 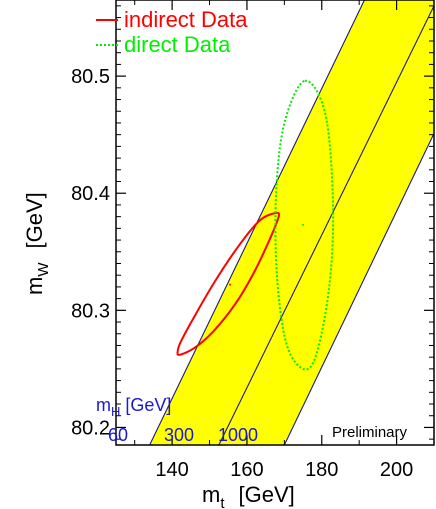 What do you see at coordinates (103, 405) in the screenshot?
I see `mh-label-main: m` at bounding box center [103, 405].